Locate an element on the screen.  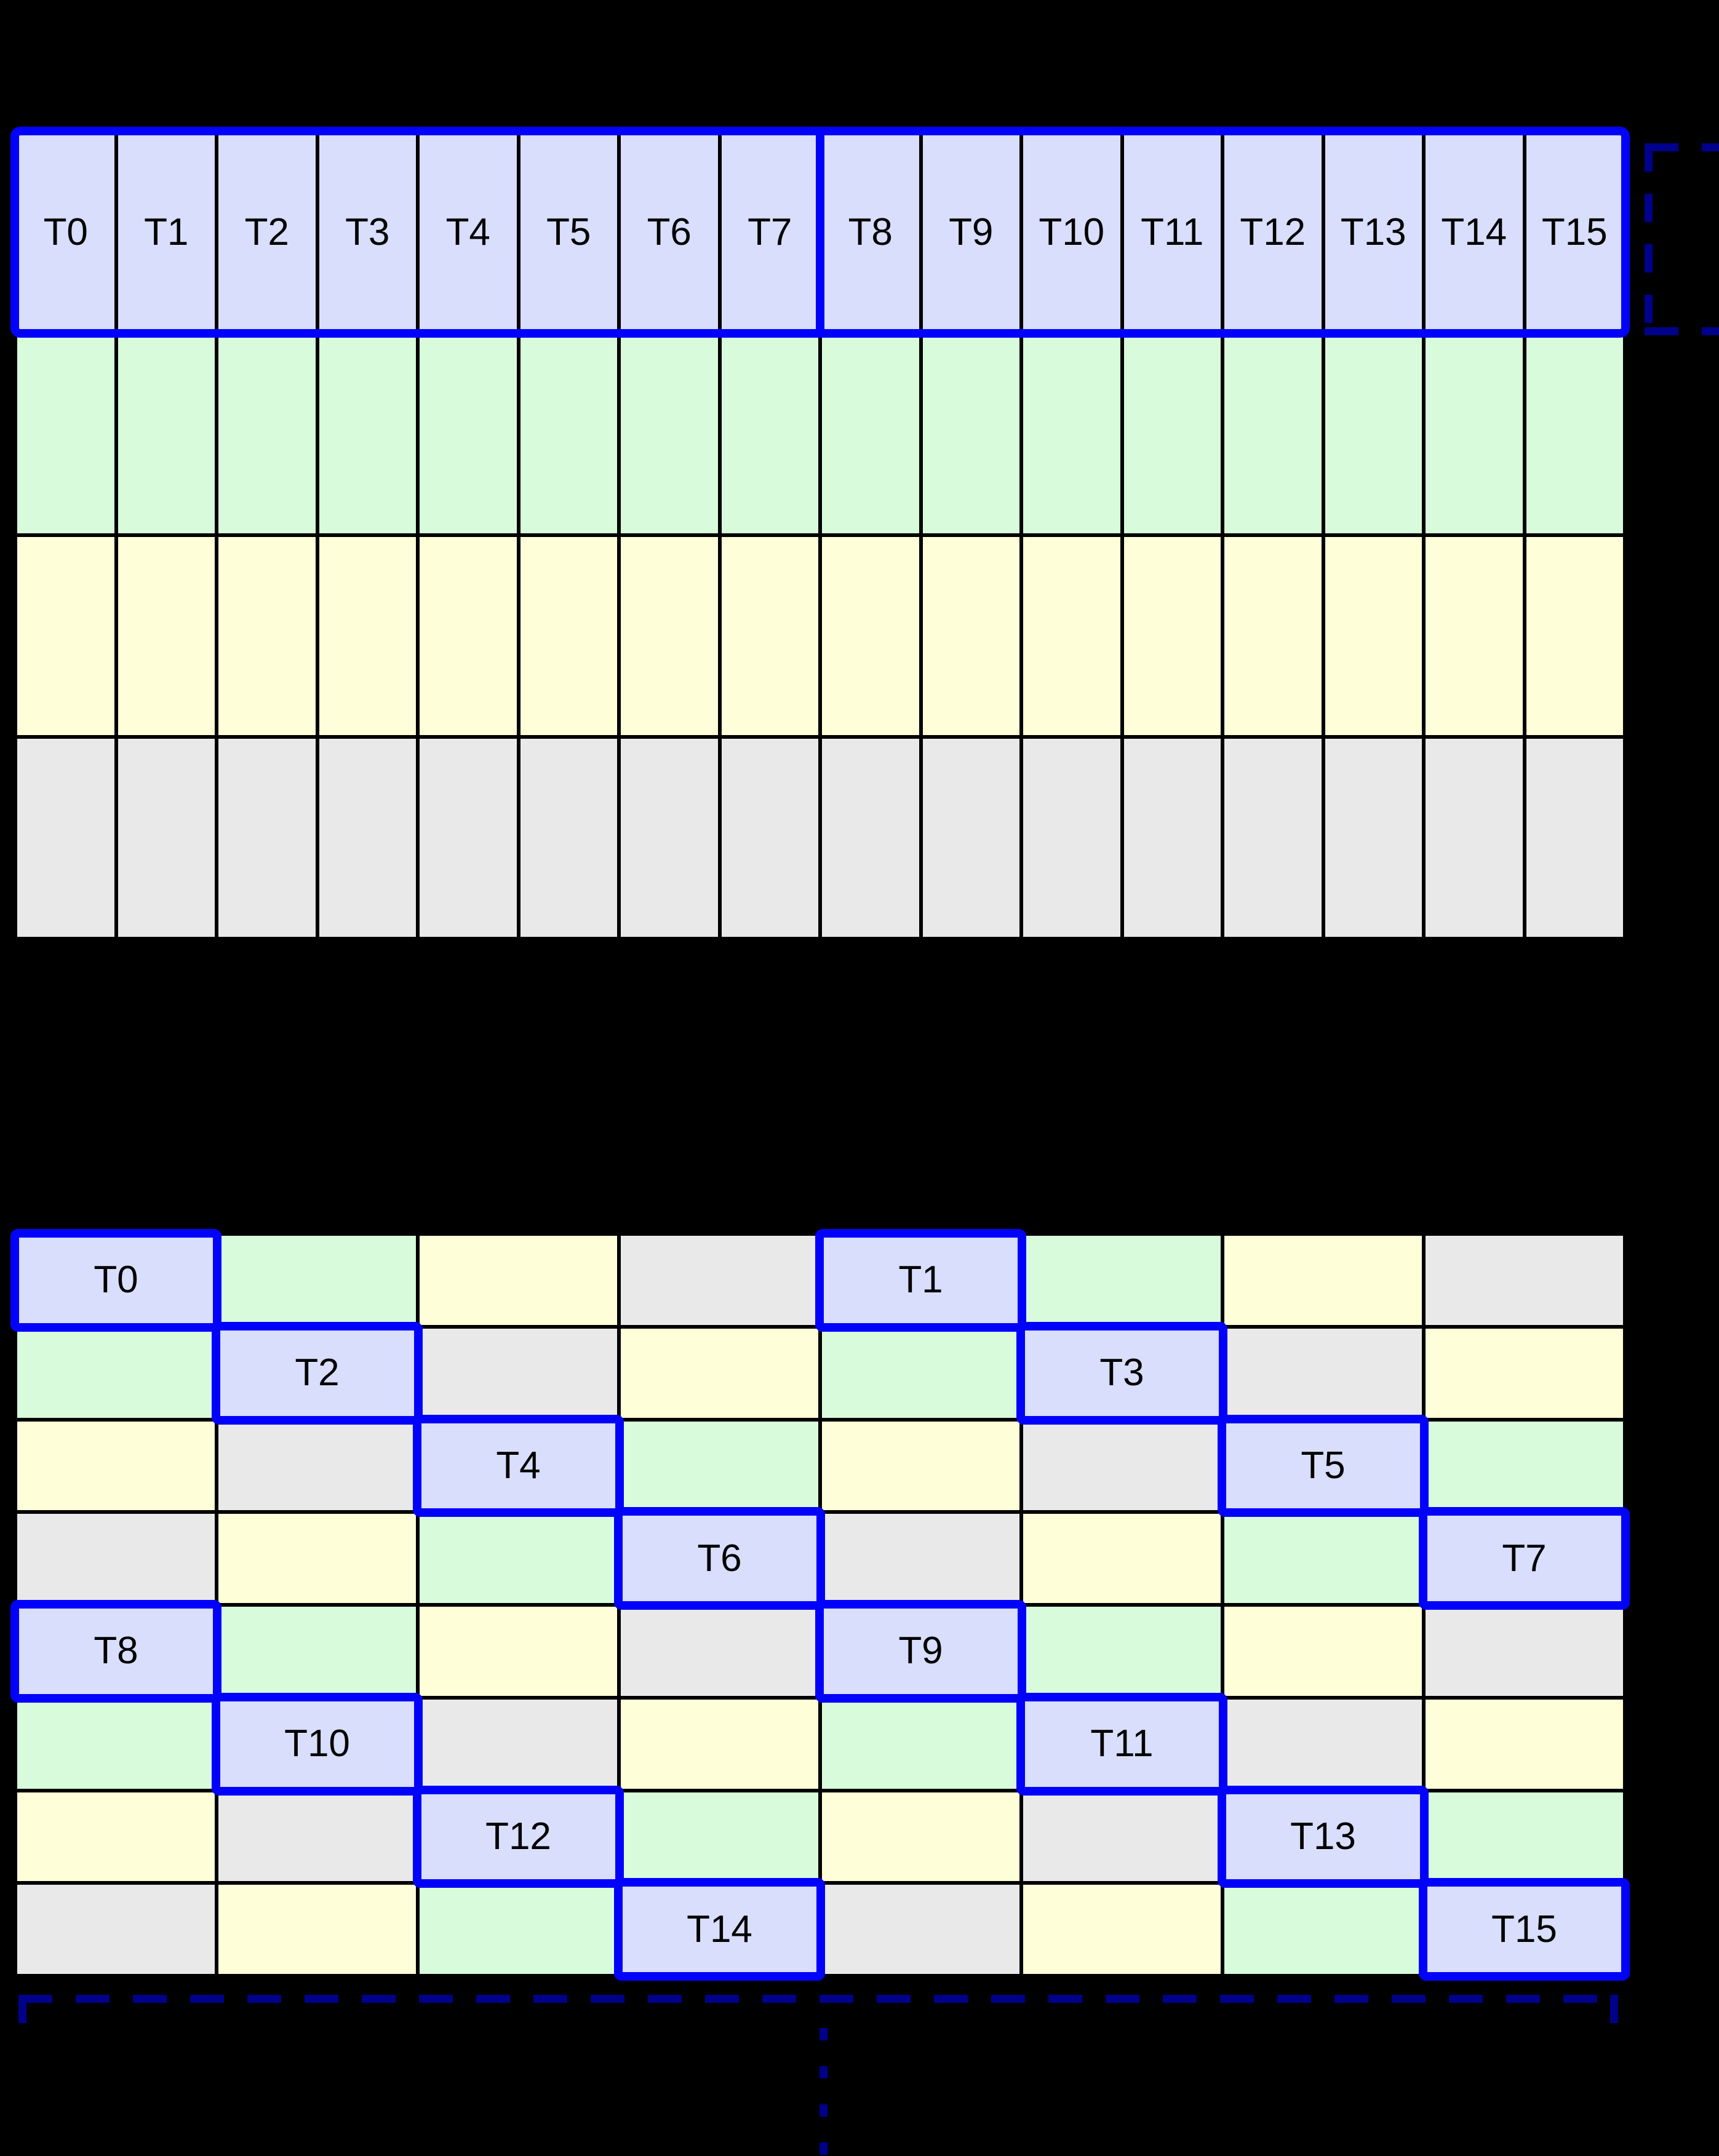
thread-cell: T10 is located at coordinates (317, 1744).